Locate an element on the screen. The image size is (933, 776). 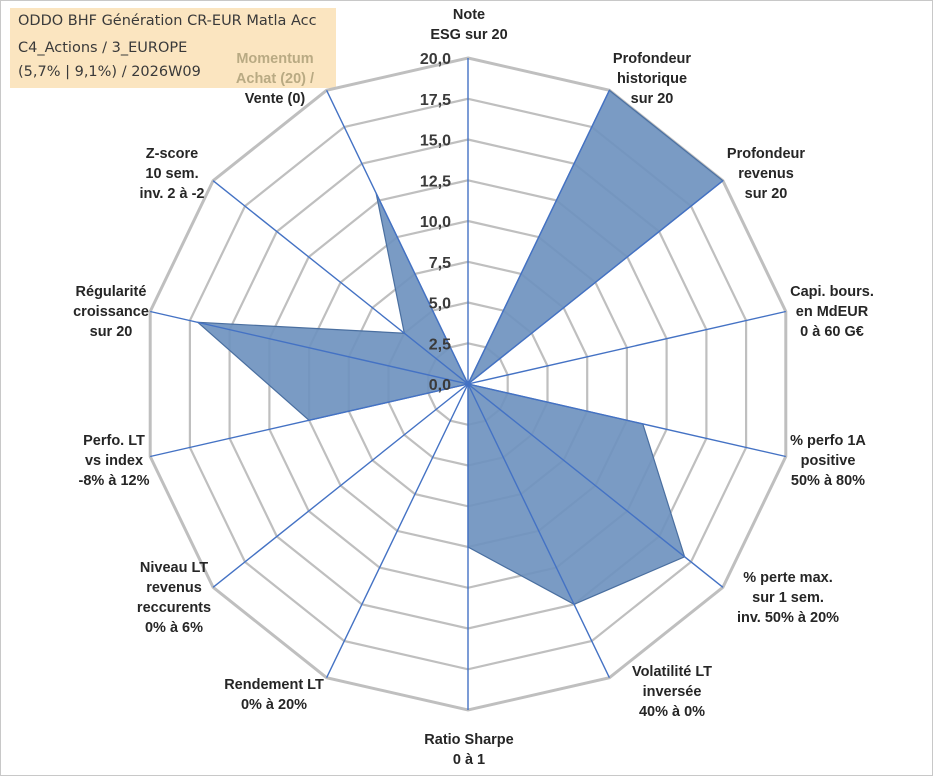
axis-label-line: sur 1 sem. is located at coordinates (788, 598).